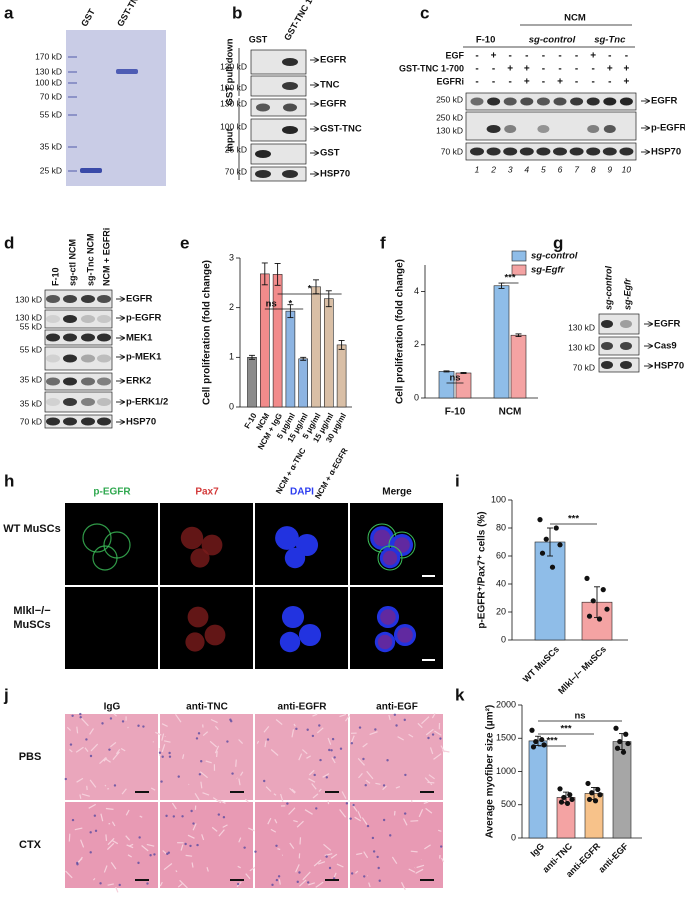  I want to click on panel-letter: a, so click(9, 12).